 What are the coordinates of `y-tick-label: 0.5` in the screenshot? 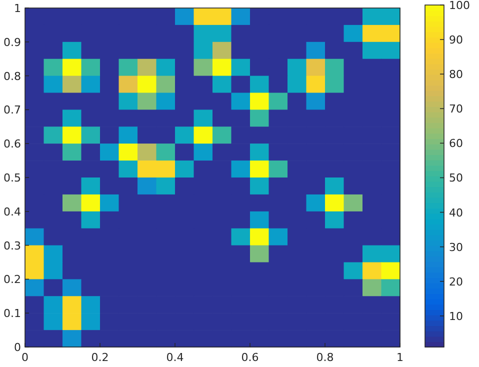 It's located at (12, 178).